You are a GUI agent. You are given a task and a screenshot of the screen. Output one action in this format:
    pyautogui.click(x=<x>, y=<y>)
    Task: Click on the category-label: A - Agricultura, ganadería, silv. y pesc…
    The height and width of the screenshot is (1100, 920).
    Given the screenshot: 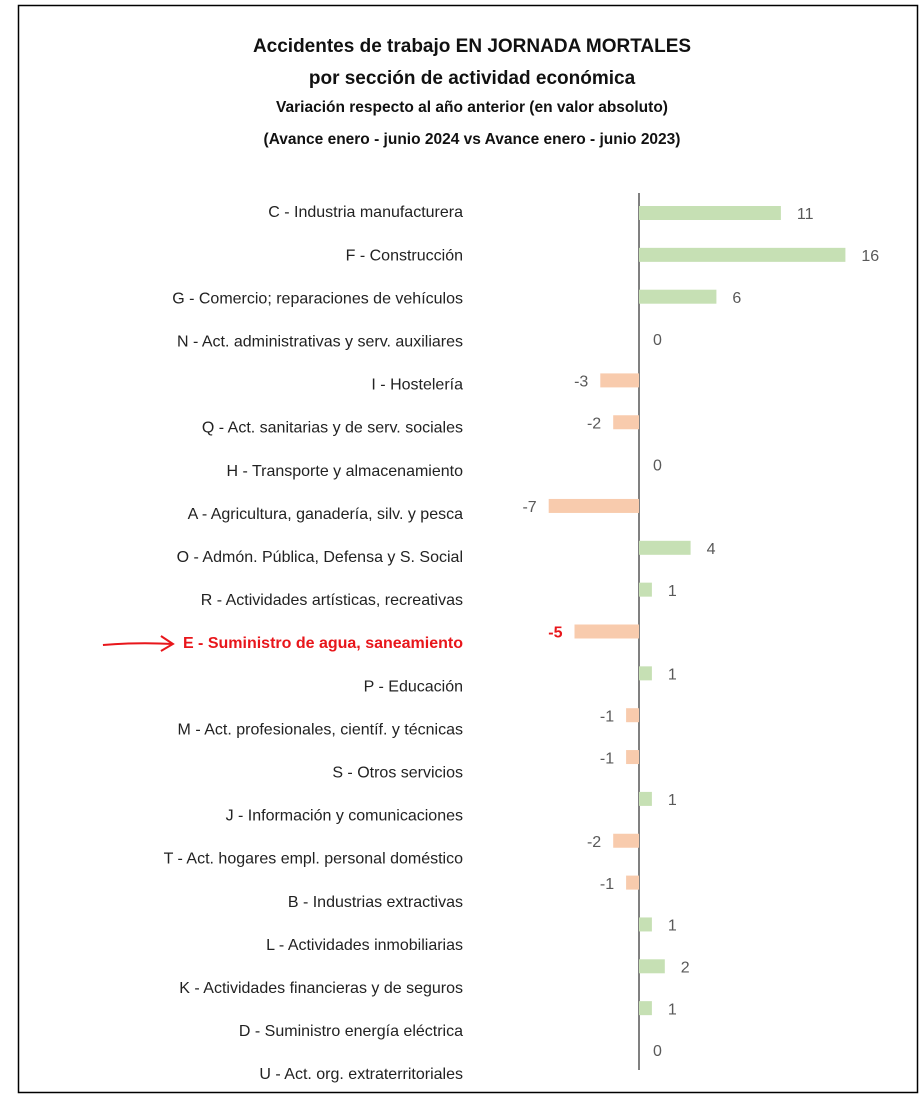 What is the action you would take?
    pyautogui.click(x=326, y=514)
    